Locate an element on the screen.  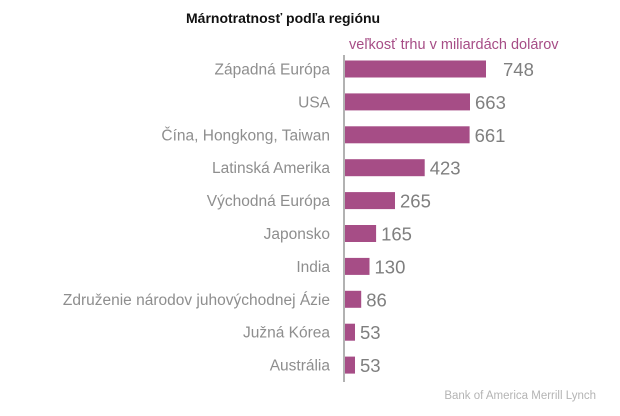
category-label: India is located at coordinates (313, 267).